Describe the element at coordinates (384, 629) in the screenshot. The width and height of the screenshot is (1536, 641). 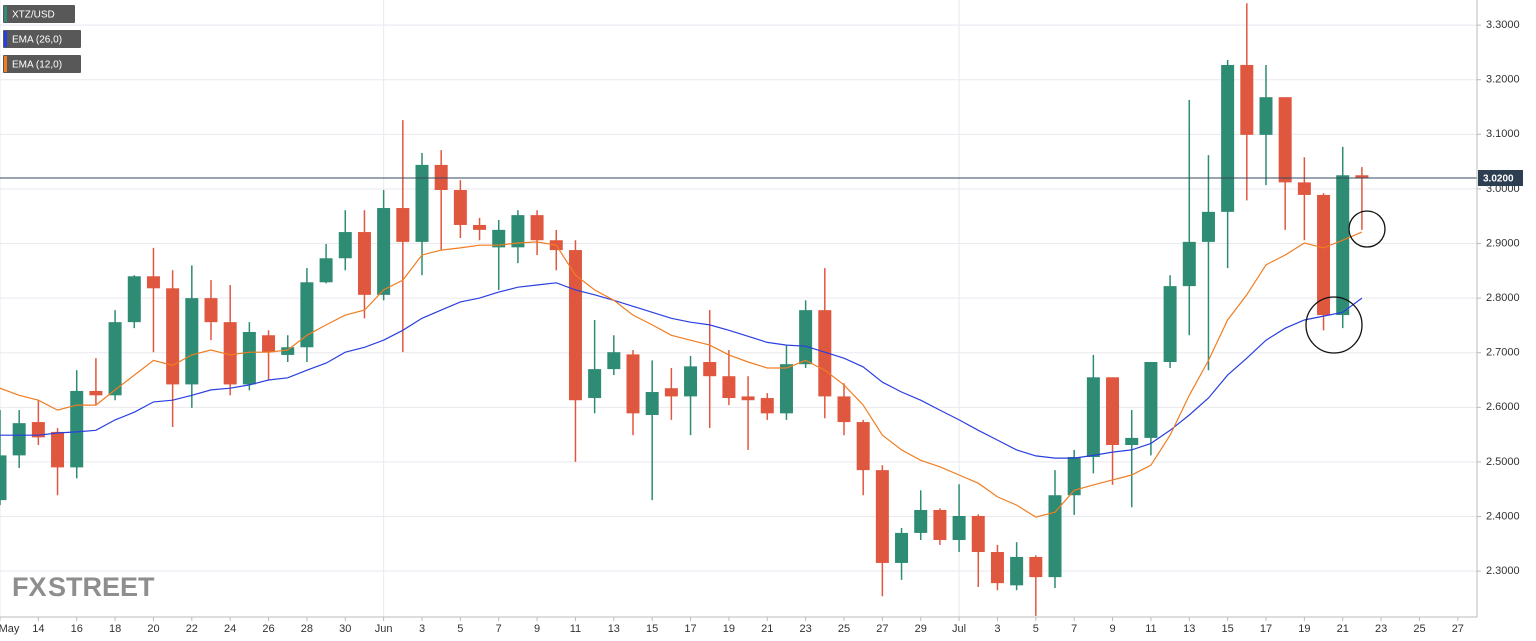
I see `x-tick-label: Jun` at that location.